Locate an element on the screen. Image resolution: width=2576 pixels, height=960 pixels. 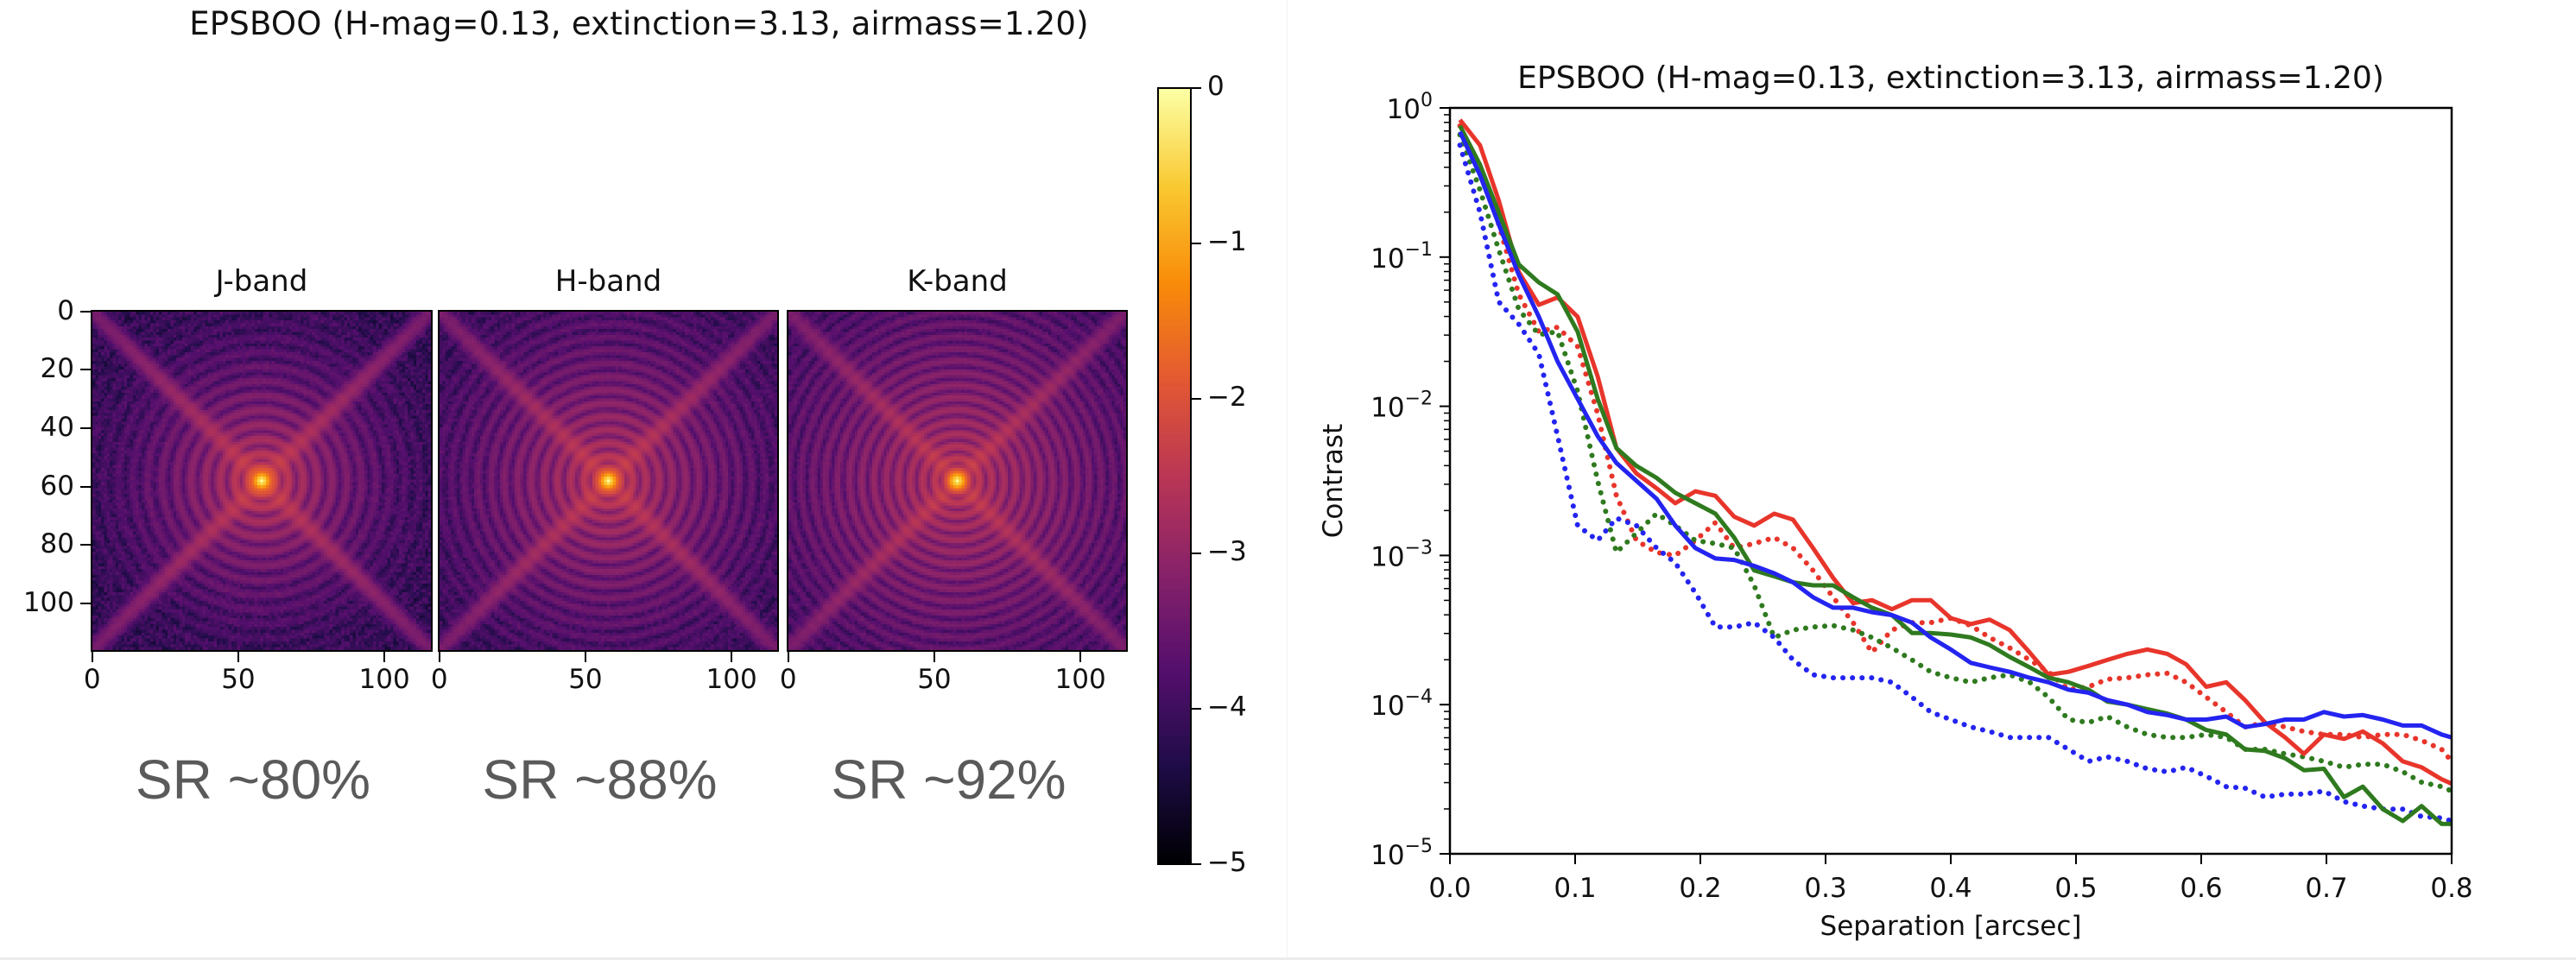
panel-title-h-band: H-band is located at coordinates (608, 282).